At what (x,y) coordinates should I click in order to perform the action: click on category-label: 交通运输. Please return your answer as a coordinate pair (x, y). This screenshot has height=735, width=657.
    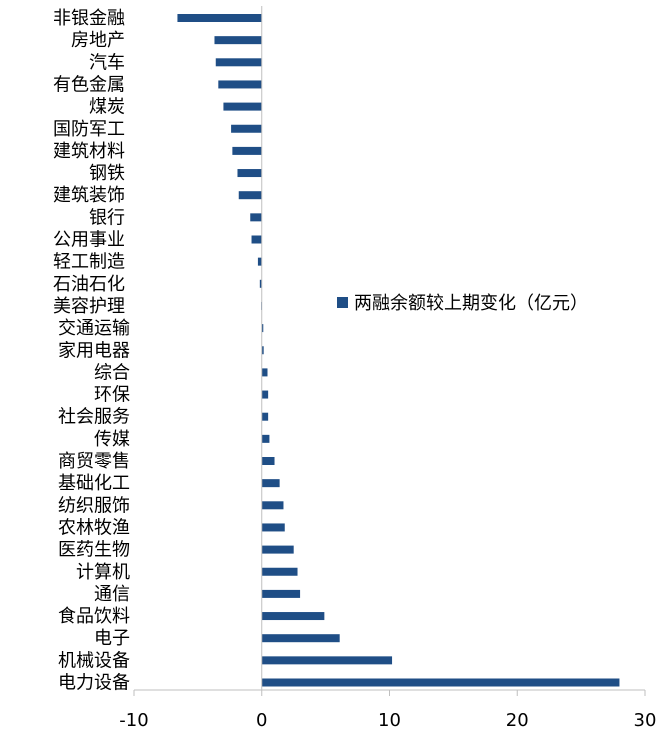
    Looking at the image, I should click on (94, 328).